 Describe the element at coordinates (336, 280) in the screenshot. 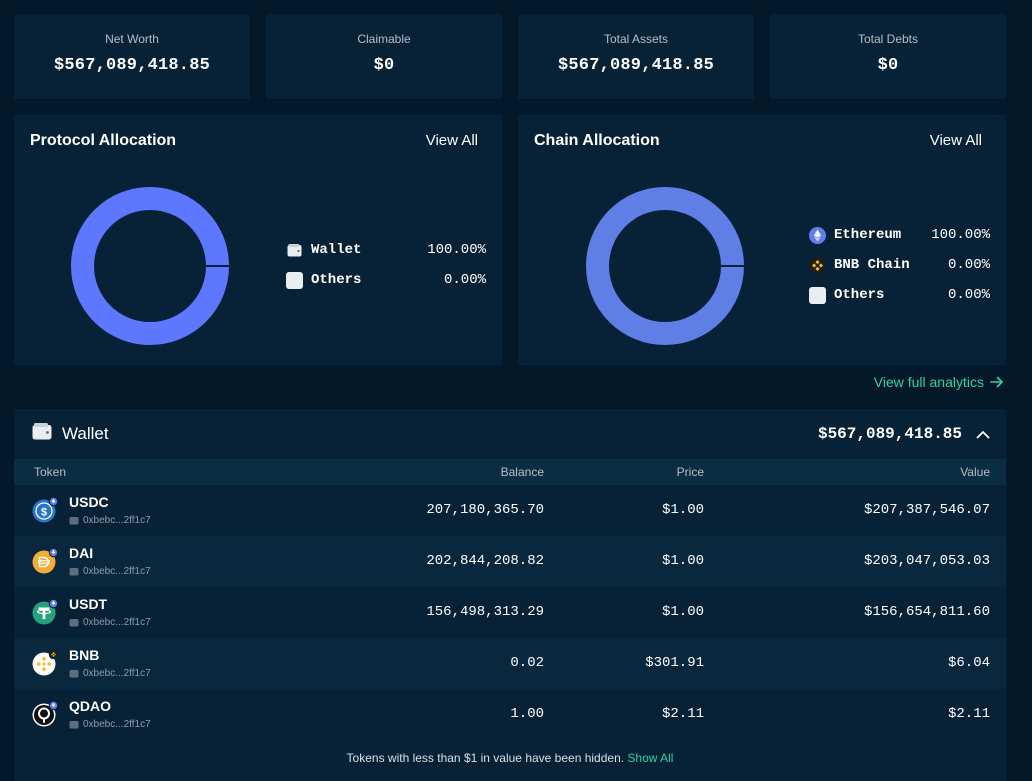

I see `protocol-legend-name: Others` at that location.